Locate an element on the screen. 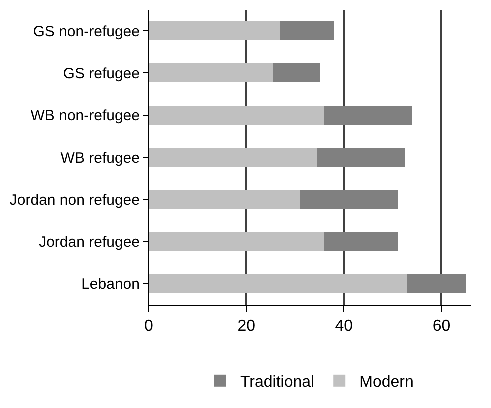  y-tick-label: GS non-refugee is located at coordinates (86, 31).